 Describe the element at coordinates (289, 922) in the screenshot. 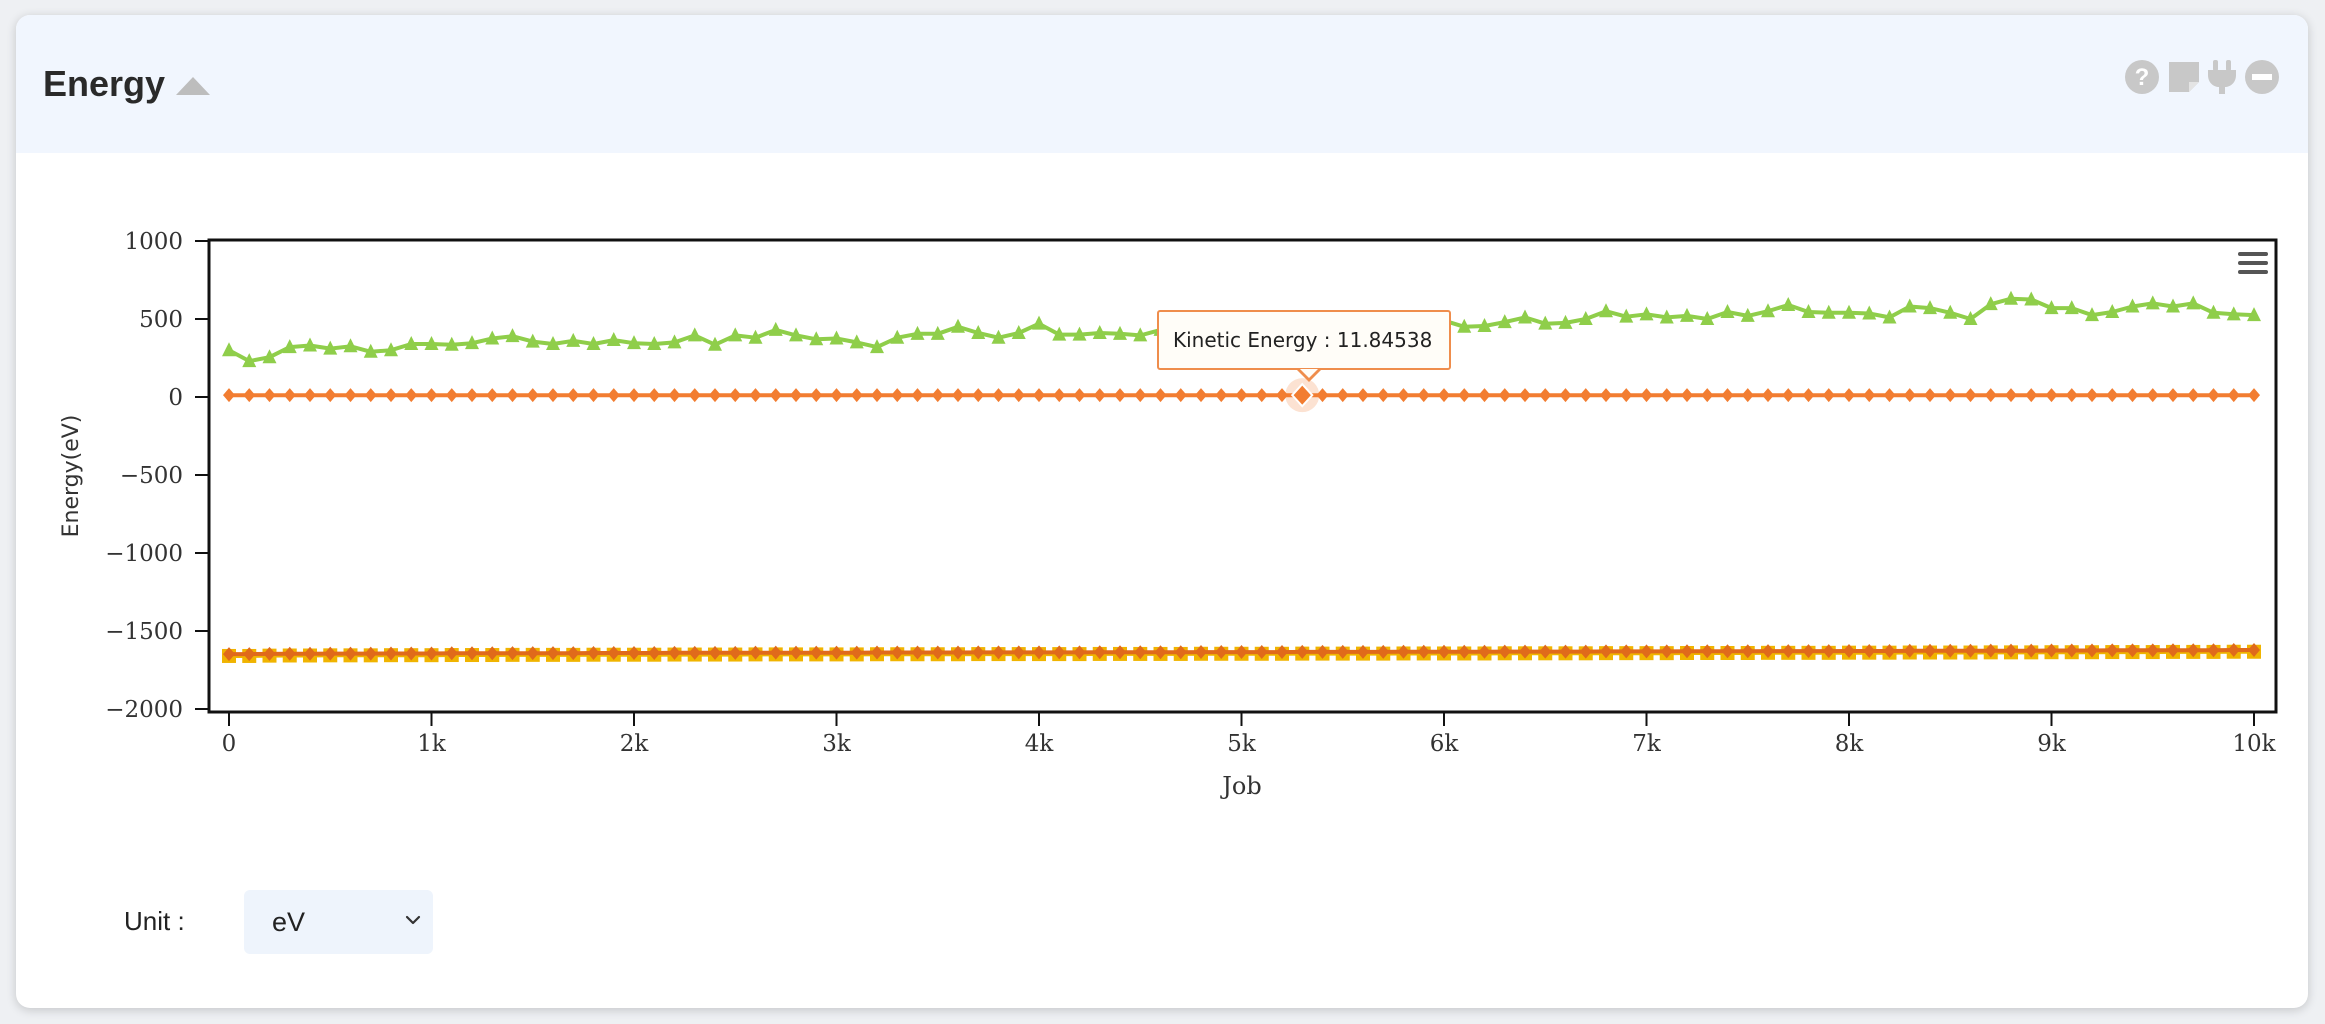

I see `unit-select-value: eV` at that location.